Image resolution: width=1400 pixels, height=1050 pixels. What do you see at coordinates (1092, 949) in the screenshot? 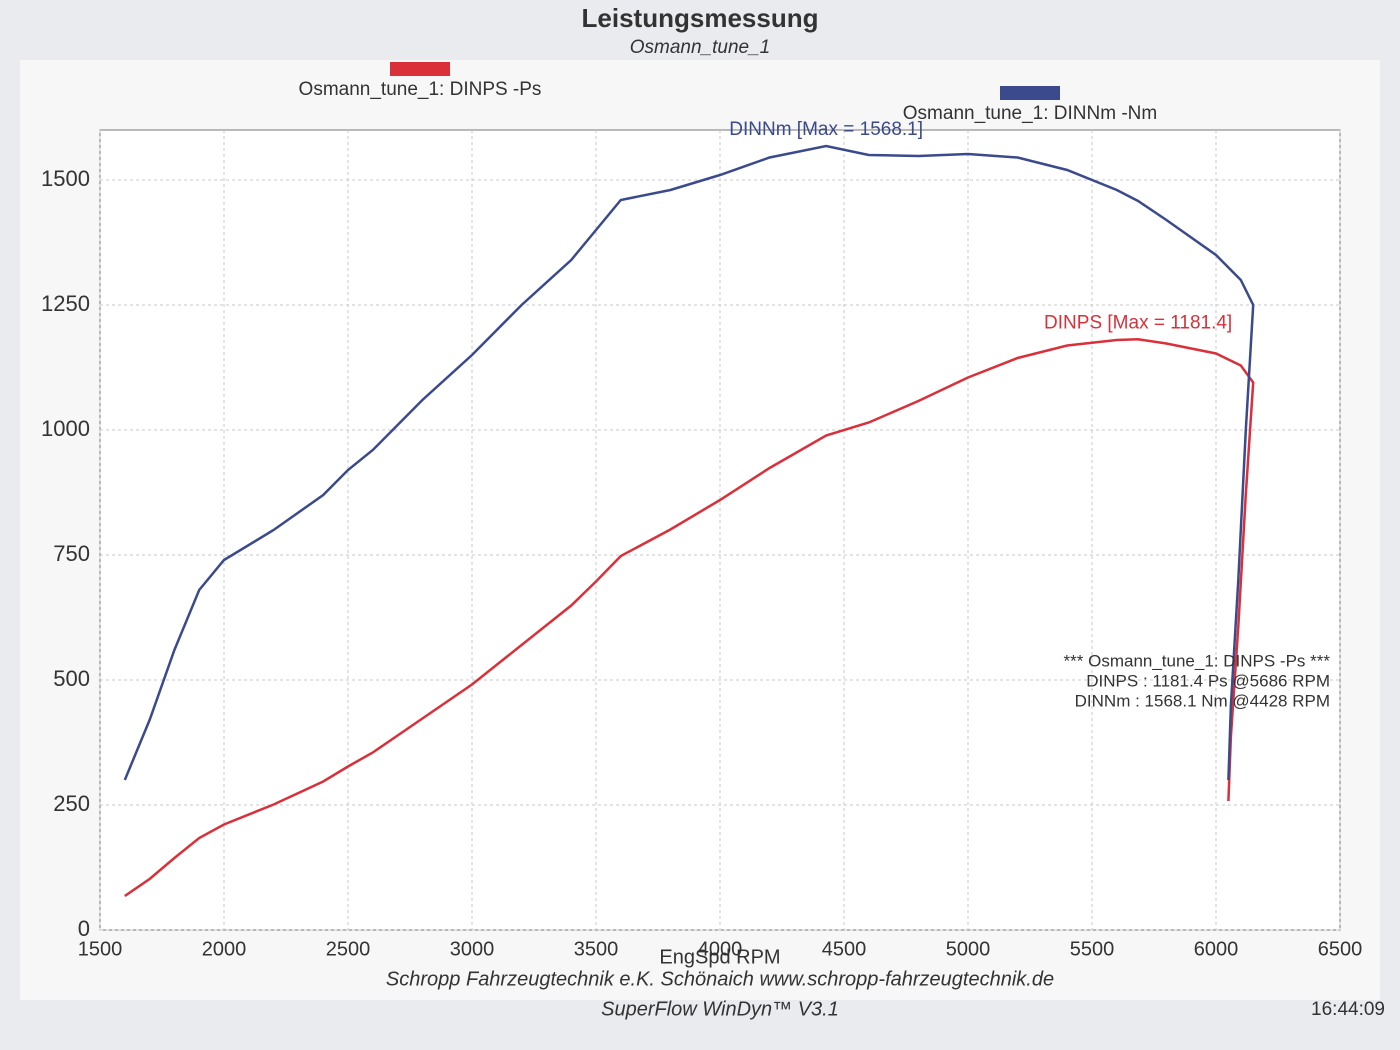
I see `x-tick-label: 5500` at bounding box center [1092, 949].